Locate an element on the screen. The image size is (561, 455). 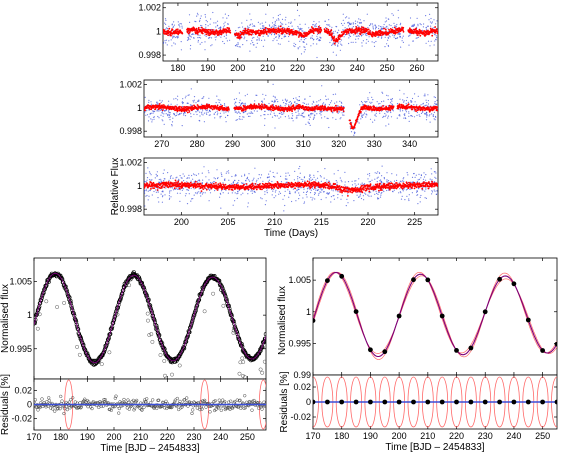
top_3-xtick-label: 210 is located at coordinates (274, 222).